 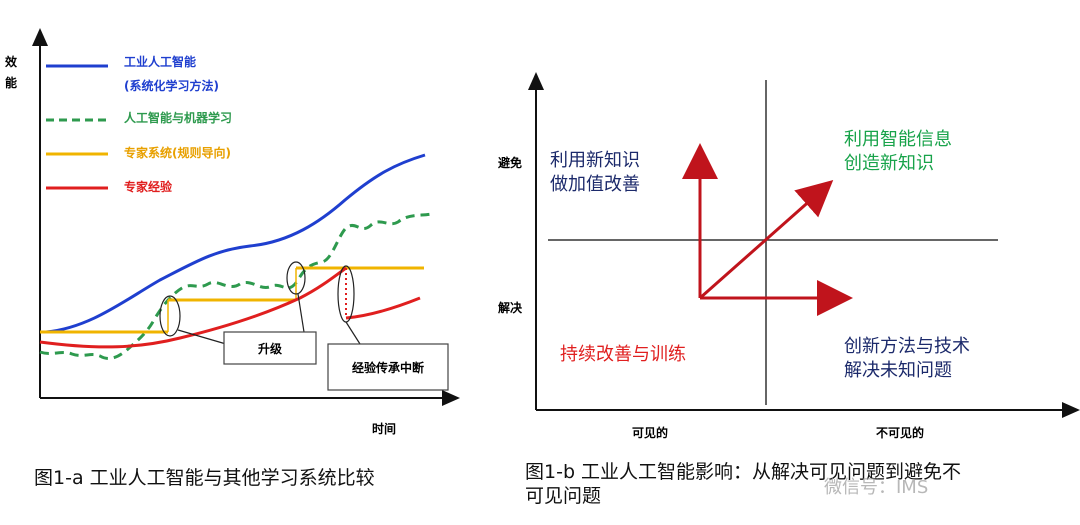 I want to click on quadrant-top-right-line-1: 利用智能信息, so click(x=898, y=139).